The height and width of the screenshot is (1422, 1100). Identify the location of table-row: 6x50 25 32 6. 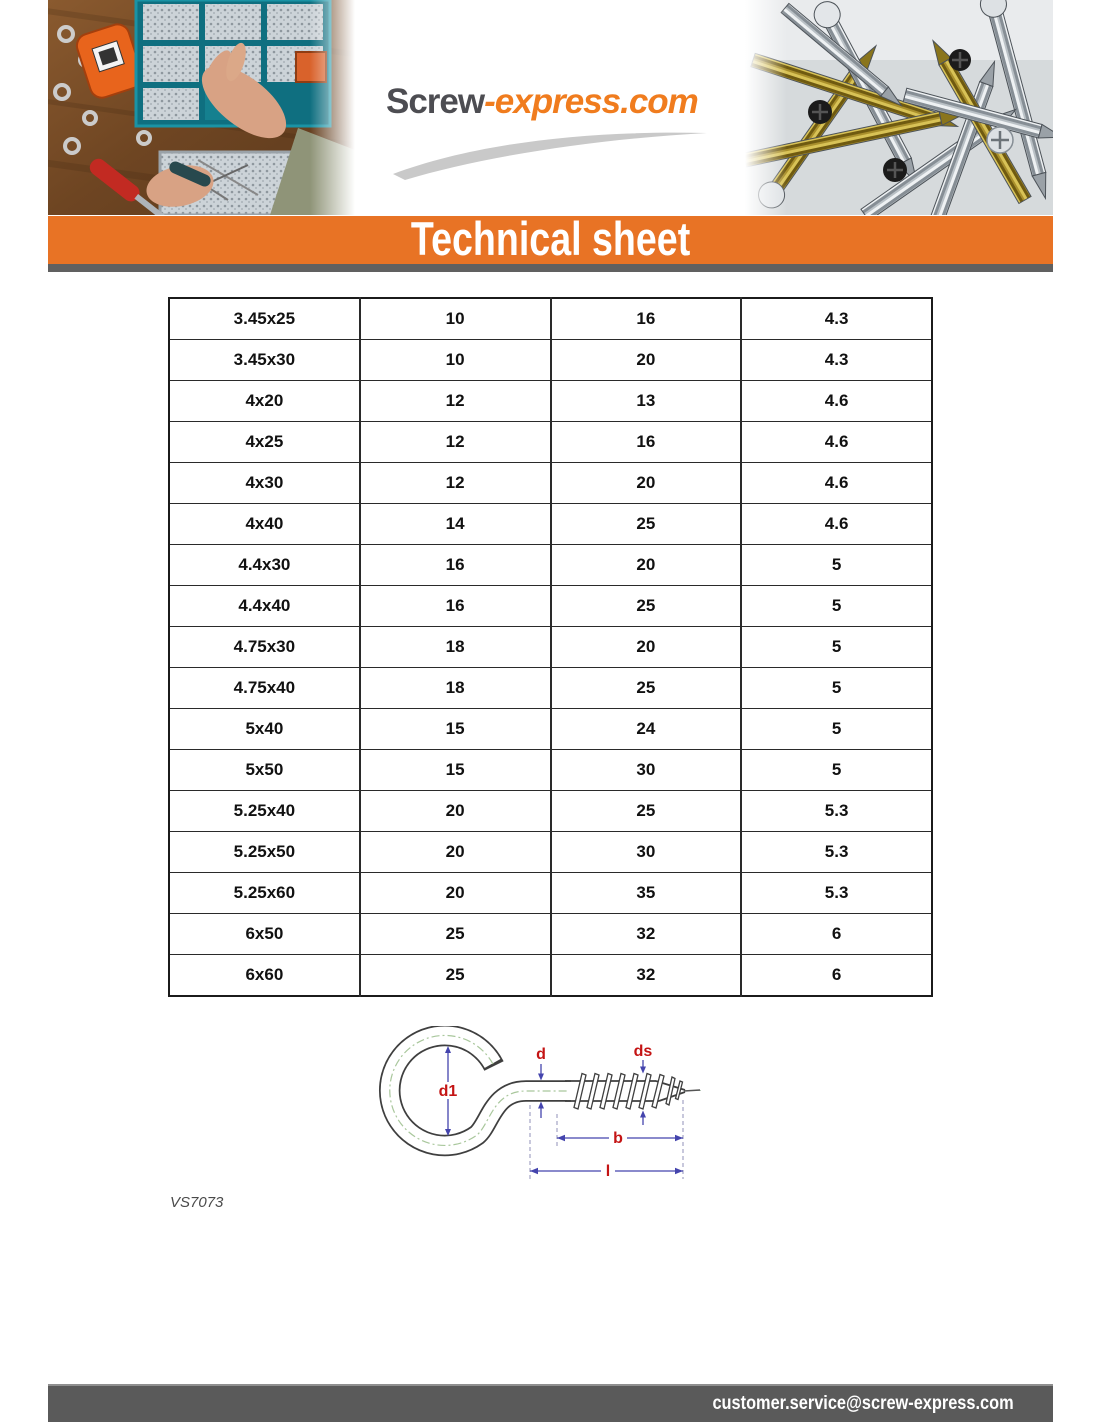
(550, 934).